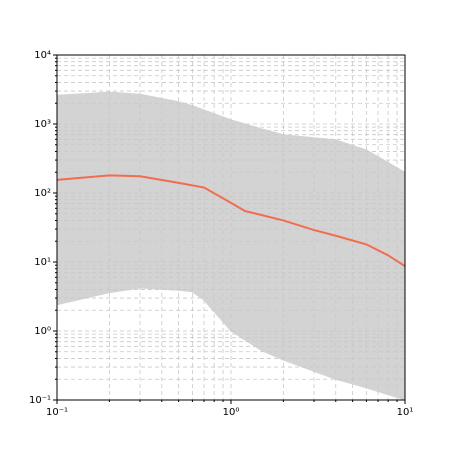 Image resolution: width=450 pixels, height=454 pixels. Describe the element at coordinates (42, 55) in the screenshot. I see `y-tick-label: 10⁴` at that location.